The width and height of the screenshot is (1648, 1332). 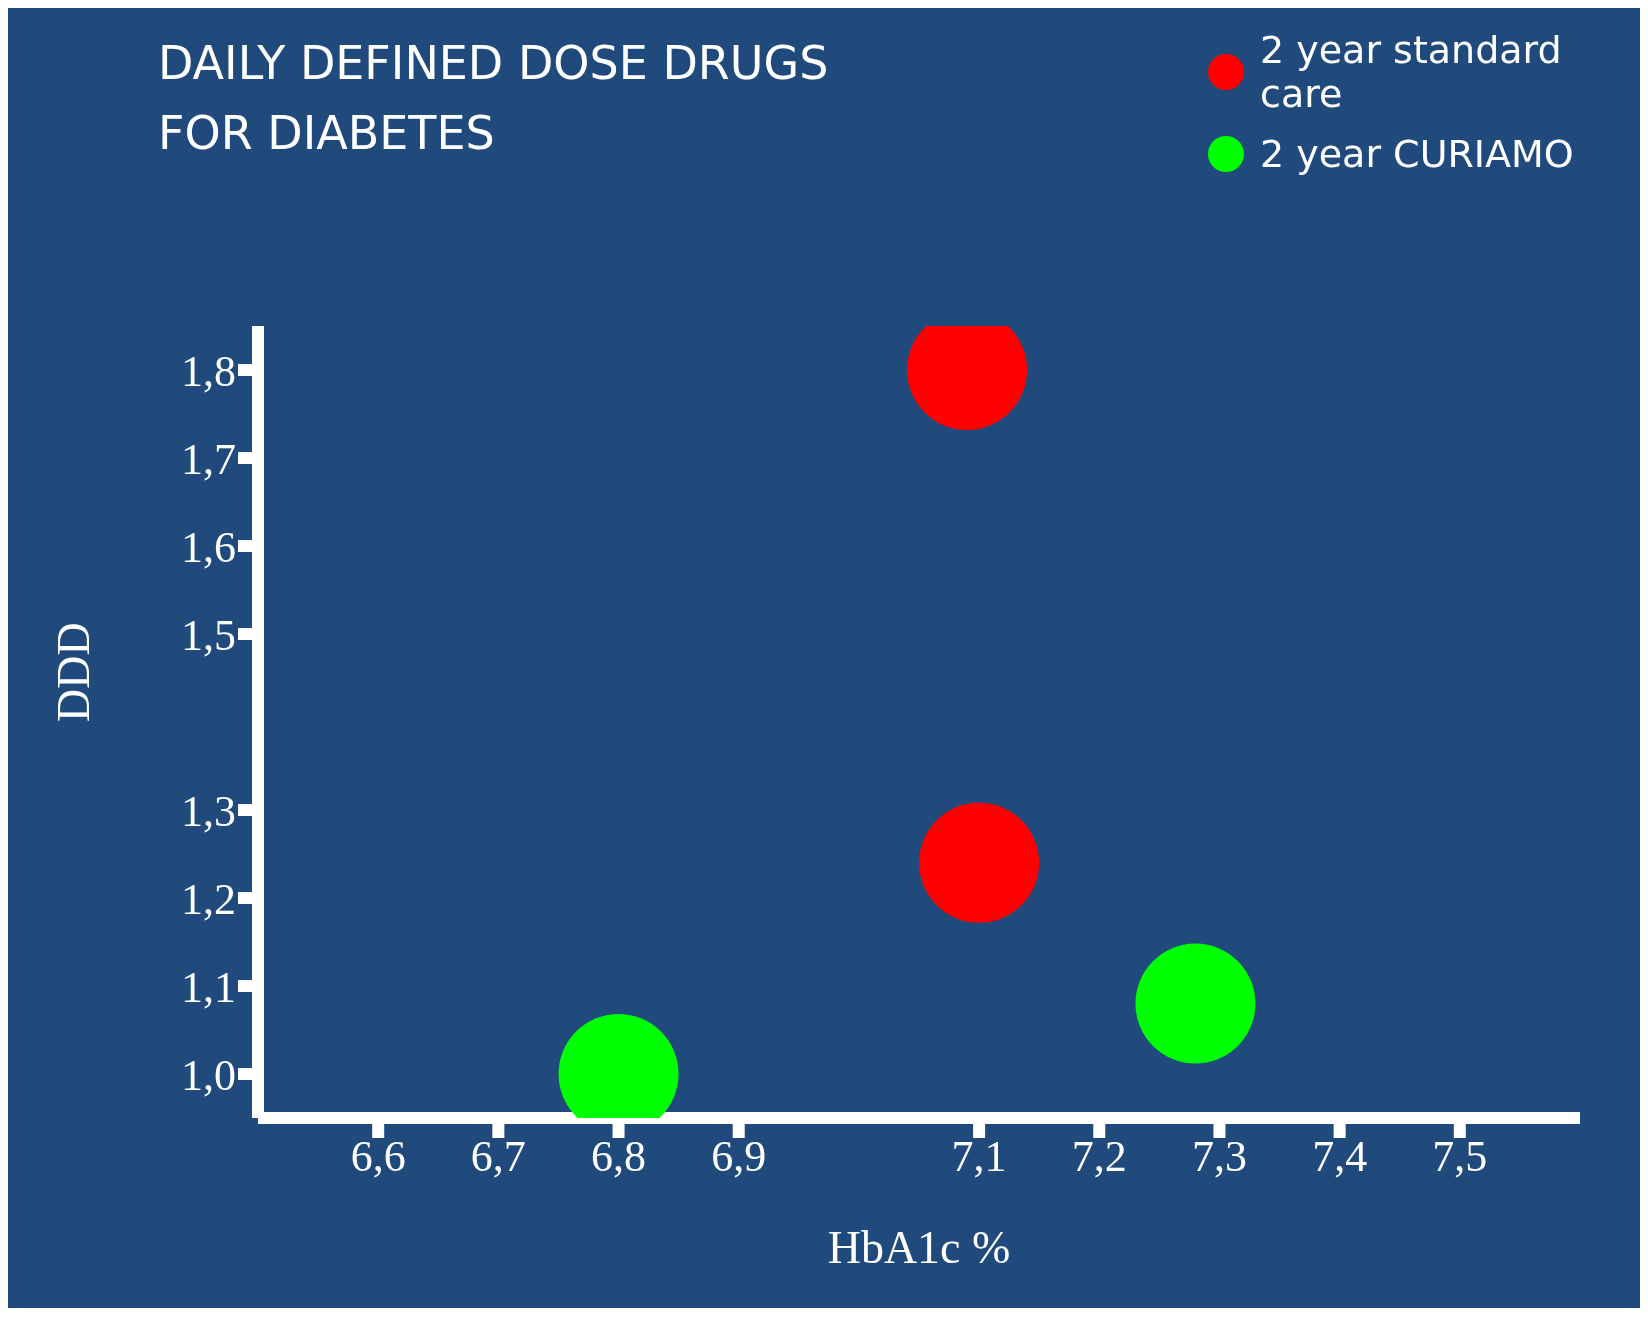 What do you see at coordinates (208, 635) in the screenshot?
I see `y-tick-label: 1,5` at bounding box center [208, 635].